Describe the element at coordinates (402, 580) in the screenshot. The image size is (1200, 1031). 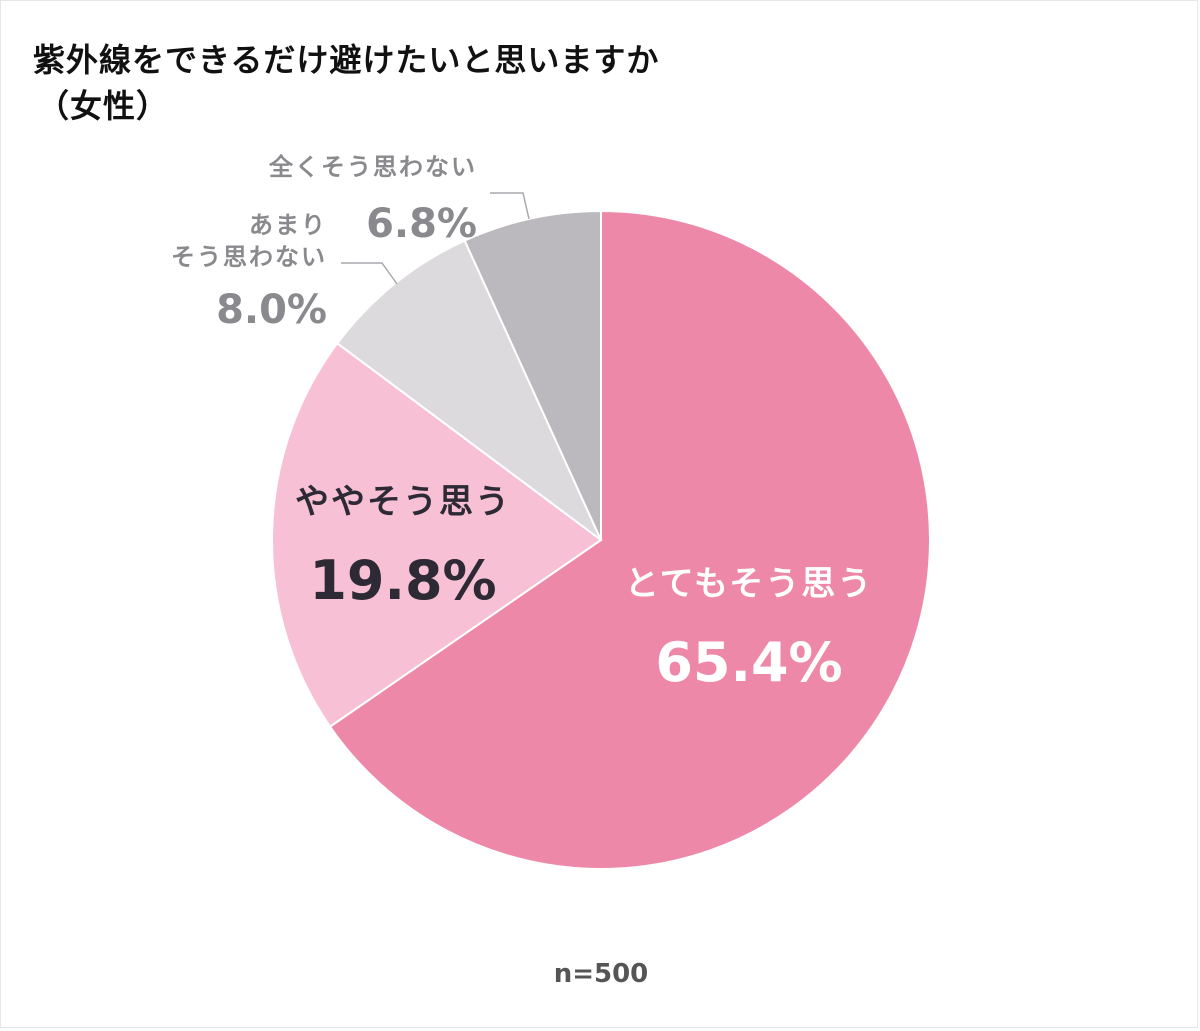
I see `slice-value-1: 19.8%` at that location.